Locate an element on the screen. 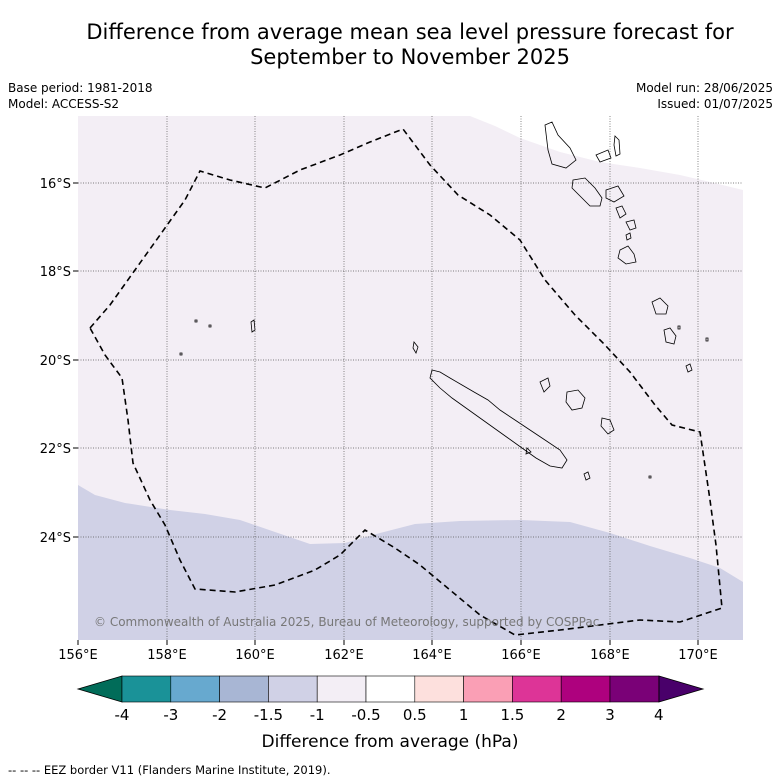 The width and height of the screenshot is (781, 781). issued-date: Issued: 01/07/2025 is located at coordinates (715, 104).